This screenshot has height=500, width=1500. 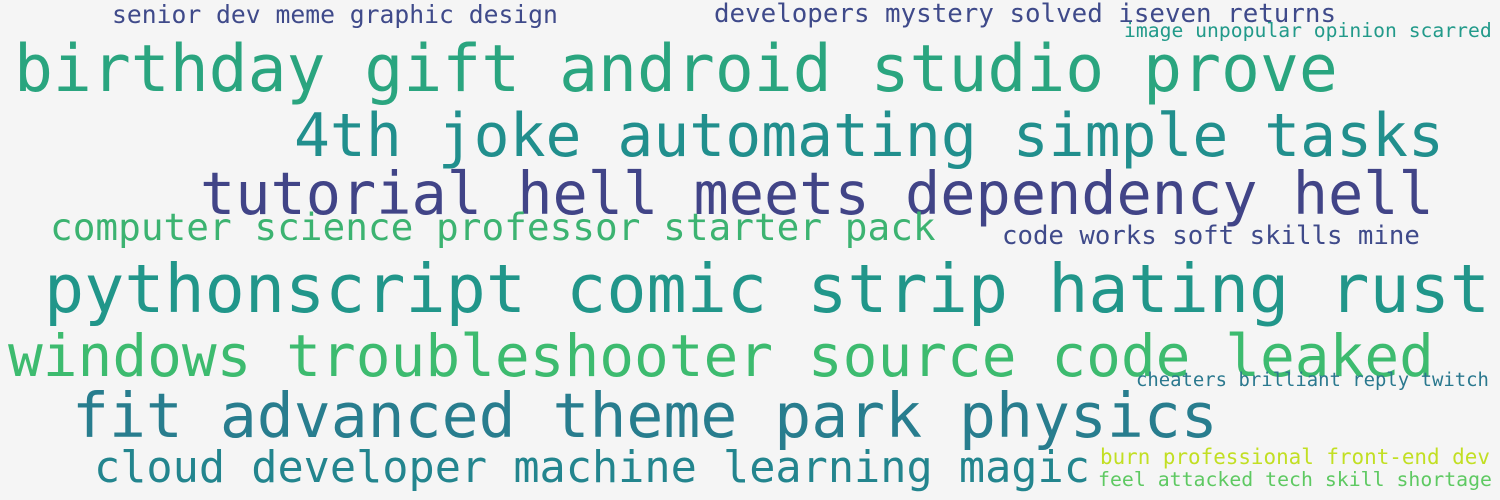 What do you see at coordinates (869, 136) in the screenshot?
I see `phrase-4th-joke: 4th joke automating simple tasks` at bounding box center [869, 136].